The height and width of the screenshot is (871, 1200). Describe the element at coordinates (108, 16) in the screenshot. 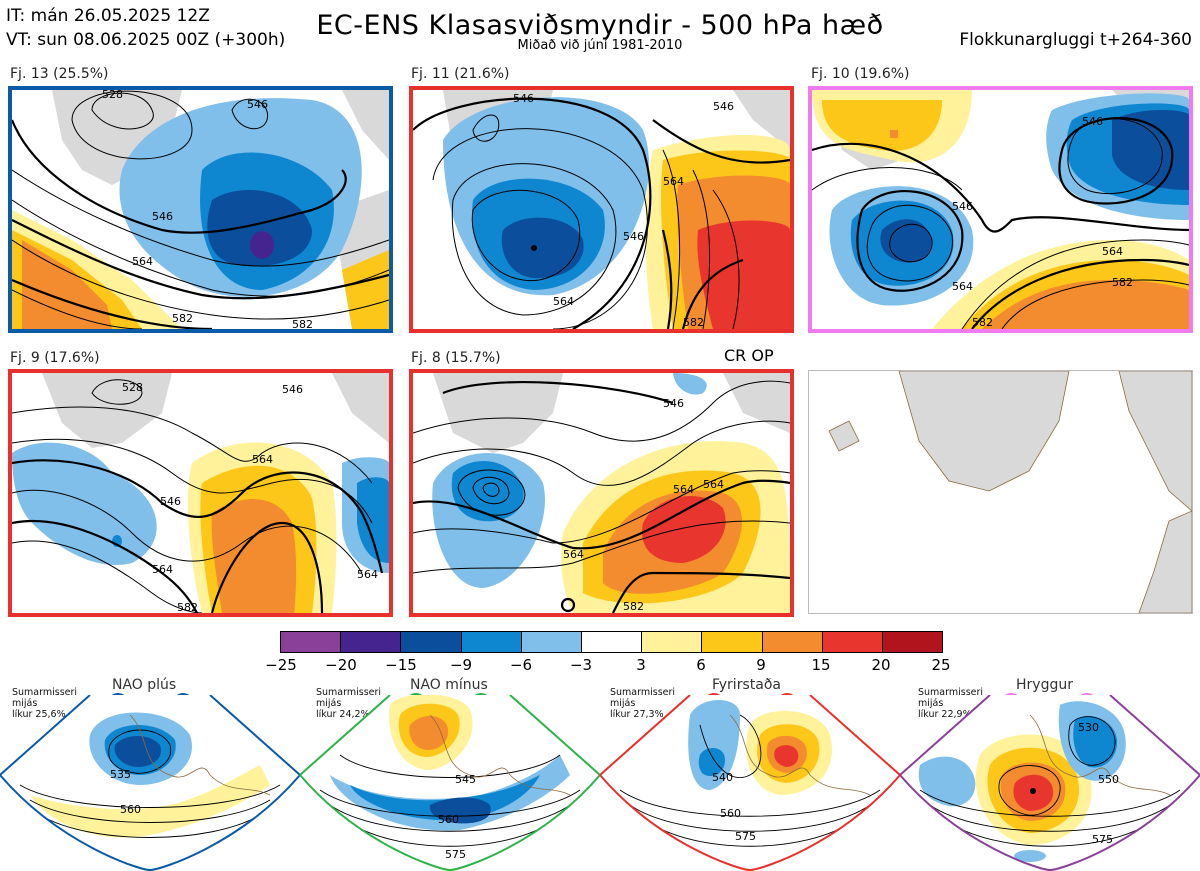

I see `it-line: IT: mán 26.05.2025 12Z` at that location.